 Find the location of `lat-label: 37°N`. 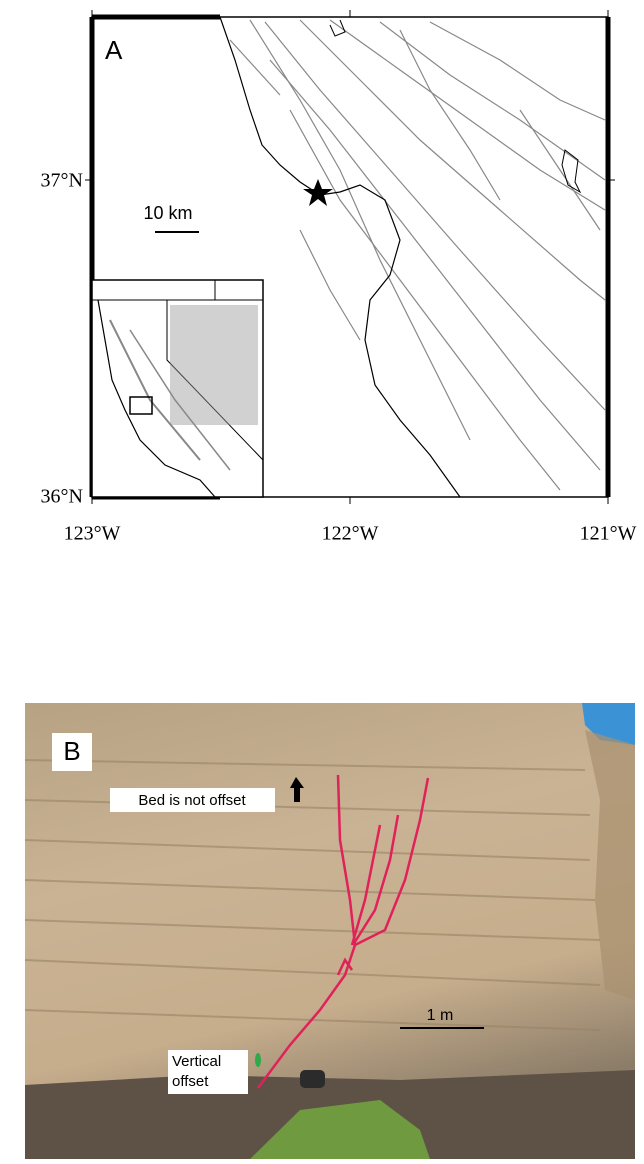

lat-label: 37°N is located at coordinates (62, 181).